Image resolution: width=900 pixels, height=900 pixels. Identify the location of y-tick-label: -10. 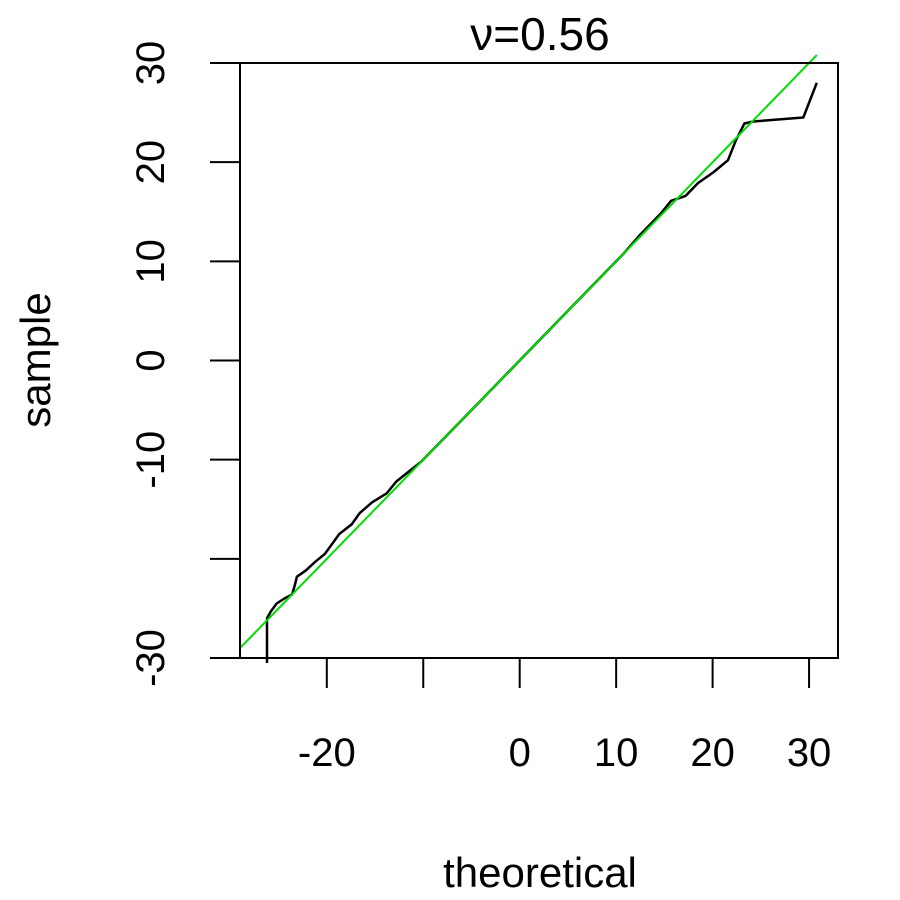
(151, 460).